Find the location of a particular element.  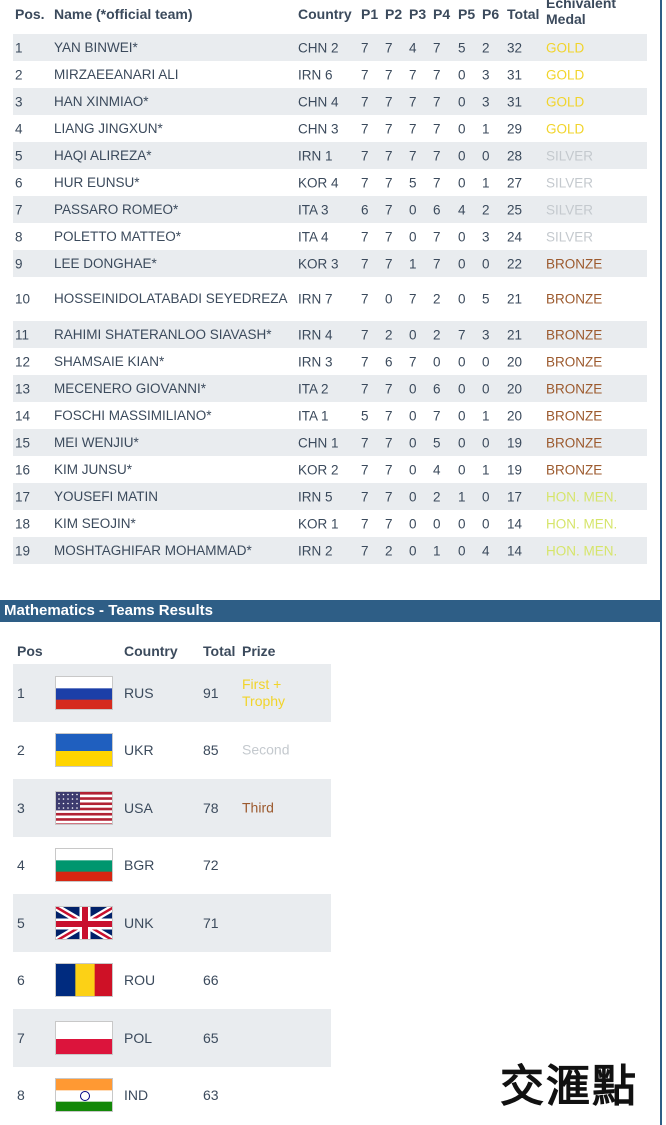

team-pos: 8 is located at coordinates (21, 1095).